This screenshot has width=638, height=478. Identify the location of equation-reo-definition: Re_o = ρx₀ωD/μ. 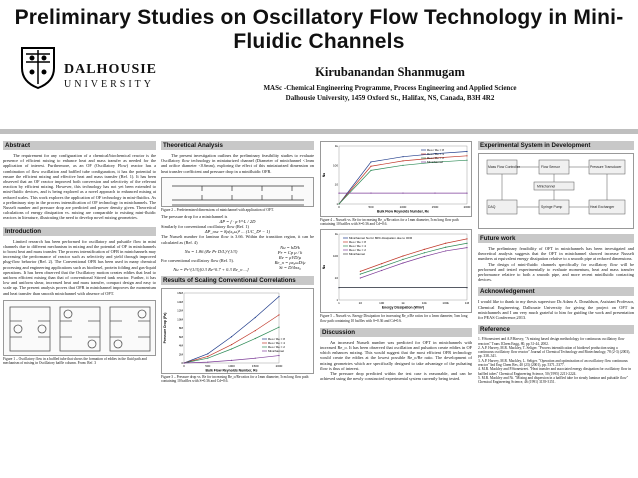
(290, 262).